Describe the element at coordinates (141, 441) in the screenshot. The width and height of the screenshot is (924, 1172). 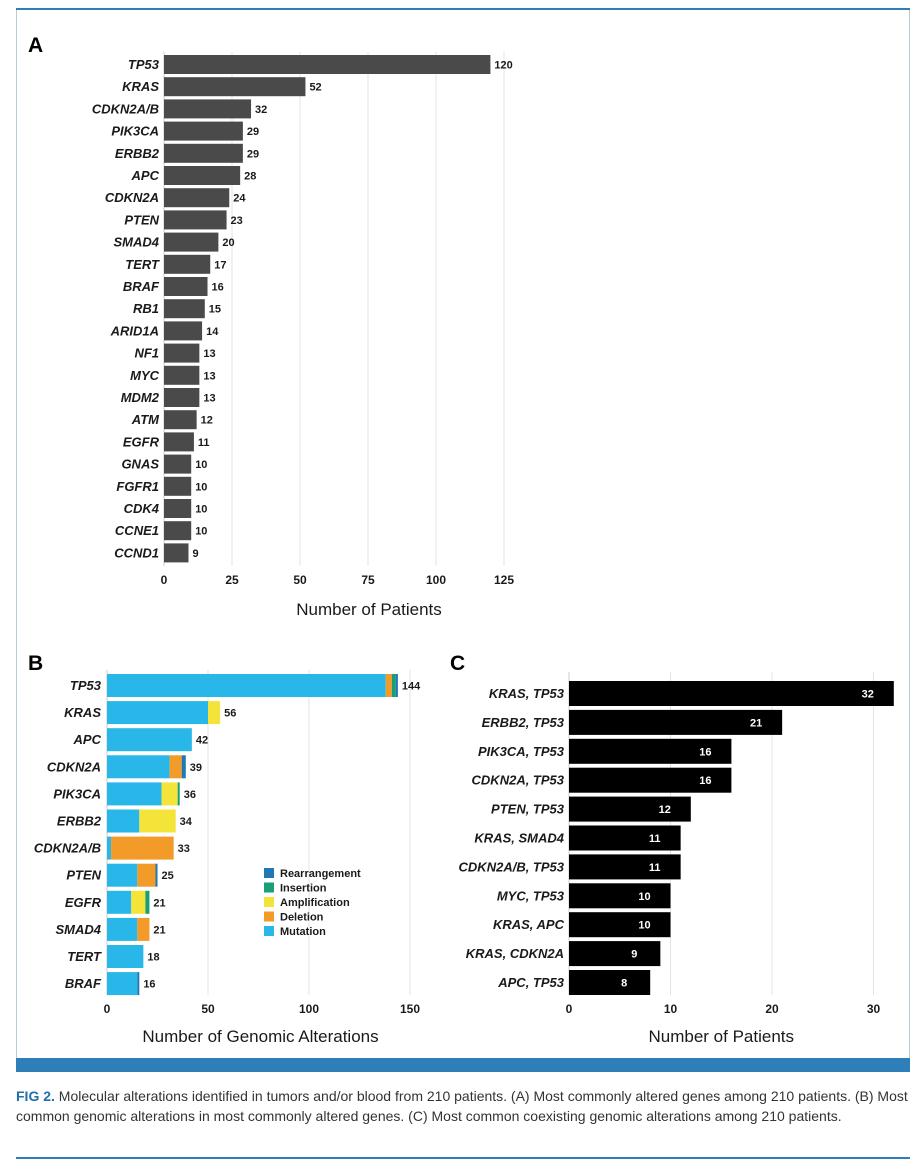
I see `category-label-a: EGFR` at that location.